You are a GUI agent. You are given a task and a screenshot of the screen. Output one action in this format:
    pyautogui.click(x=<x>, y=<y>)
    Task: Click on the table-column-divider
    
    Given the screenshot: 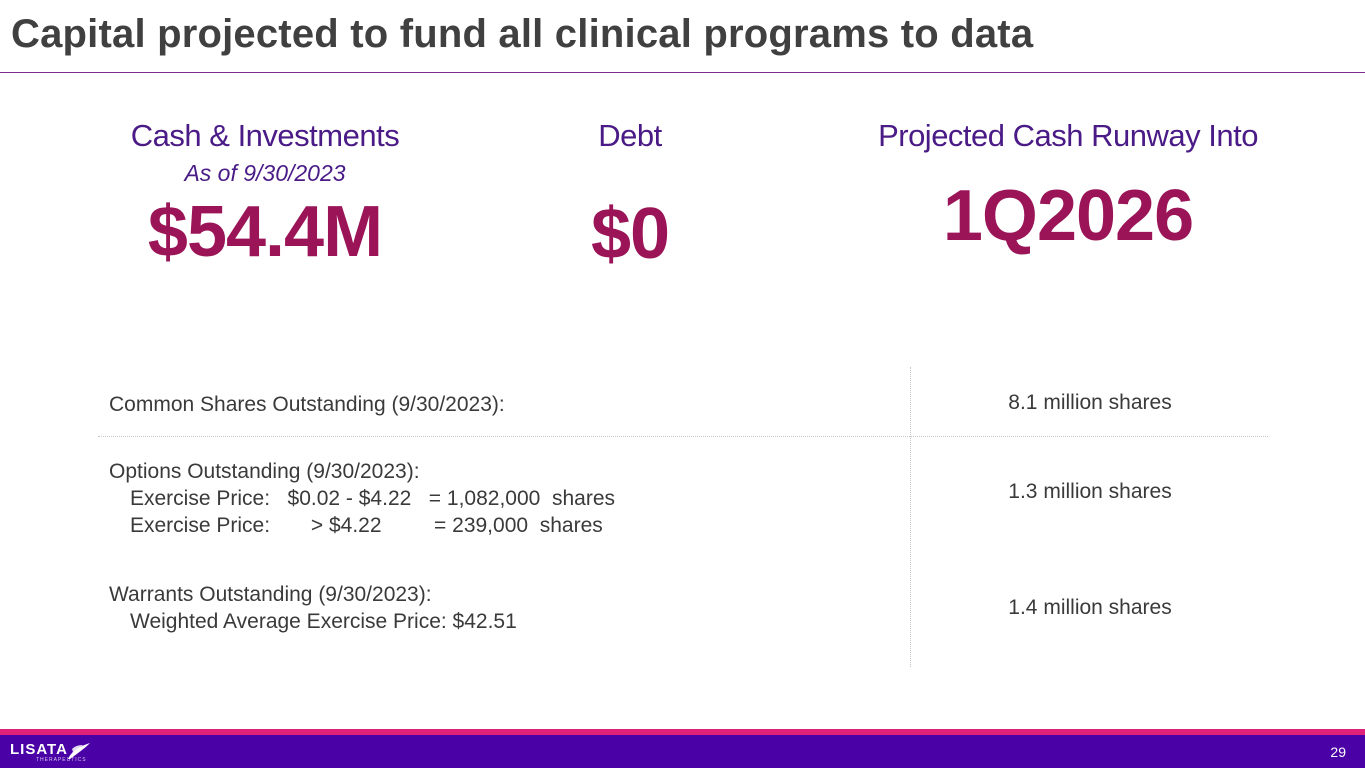 What is the action you would take?
    pyautogui.click(x=910, y=517)
    